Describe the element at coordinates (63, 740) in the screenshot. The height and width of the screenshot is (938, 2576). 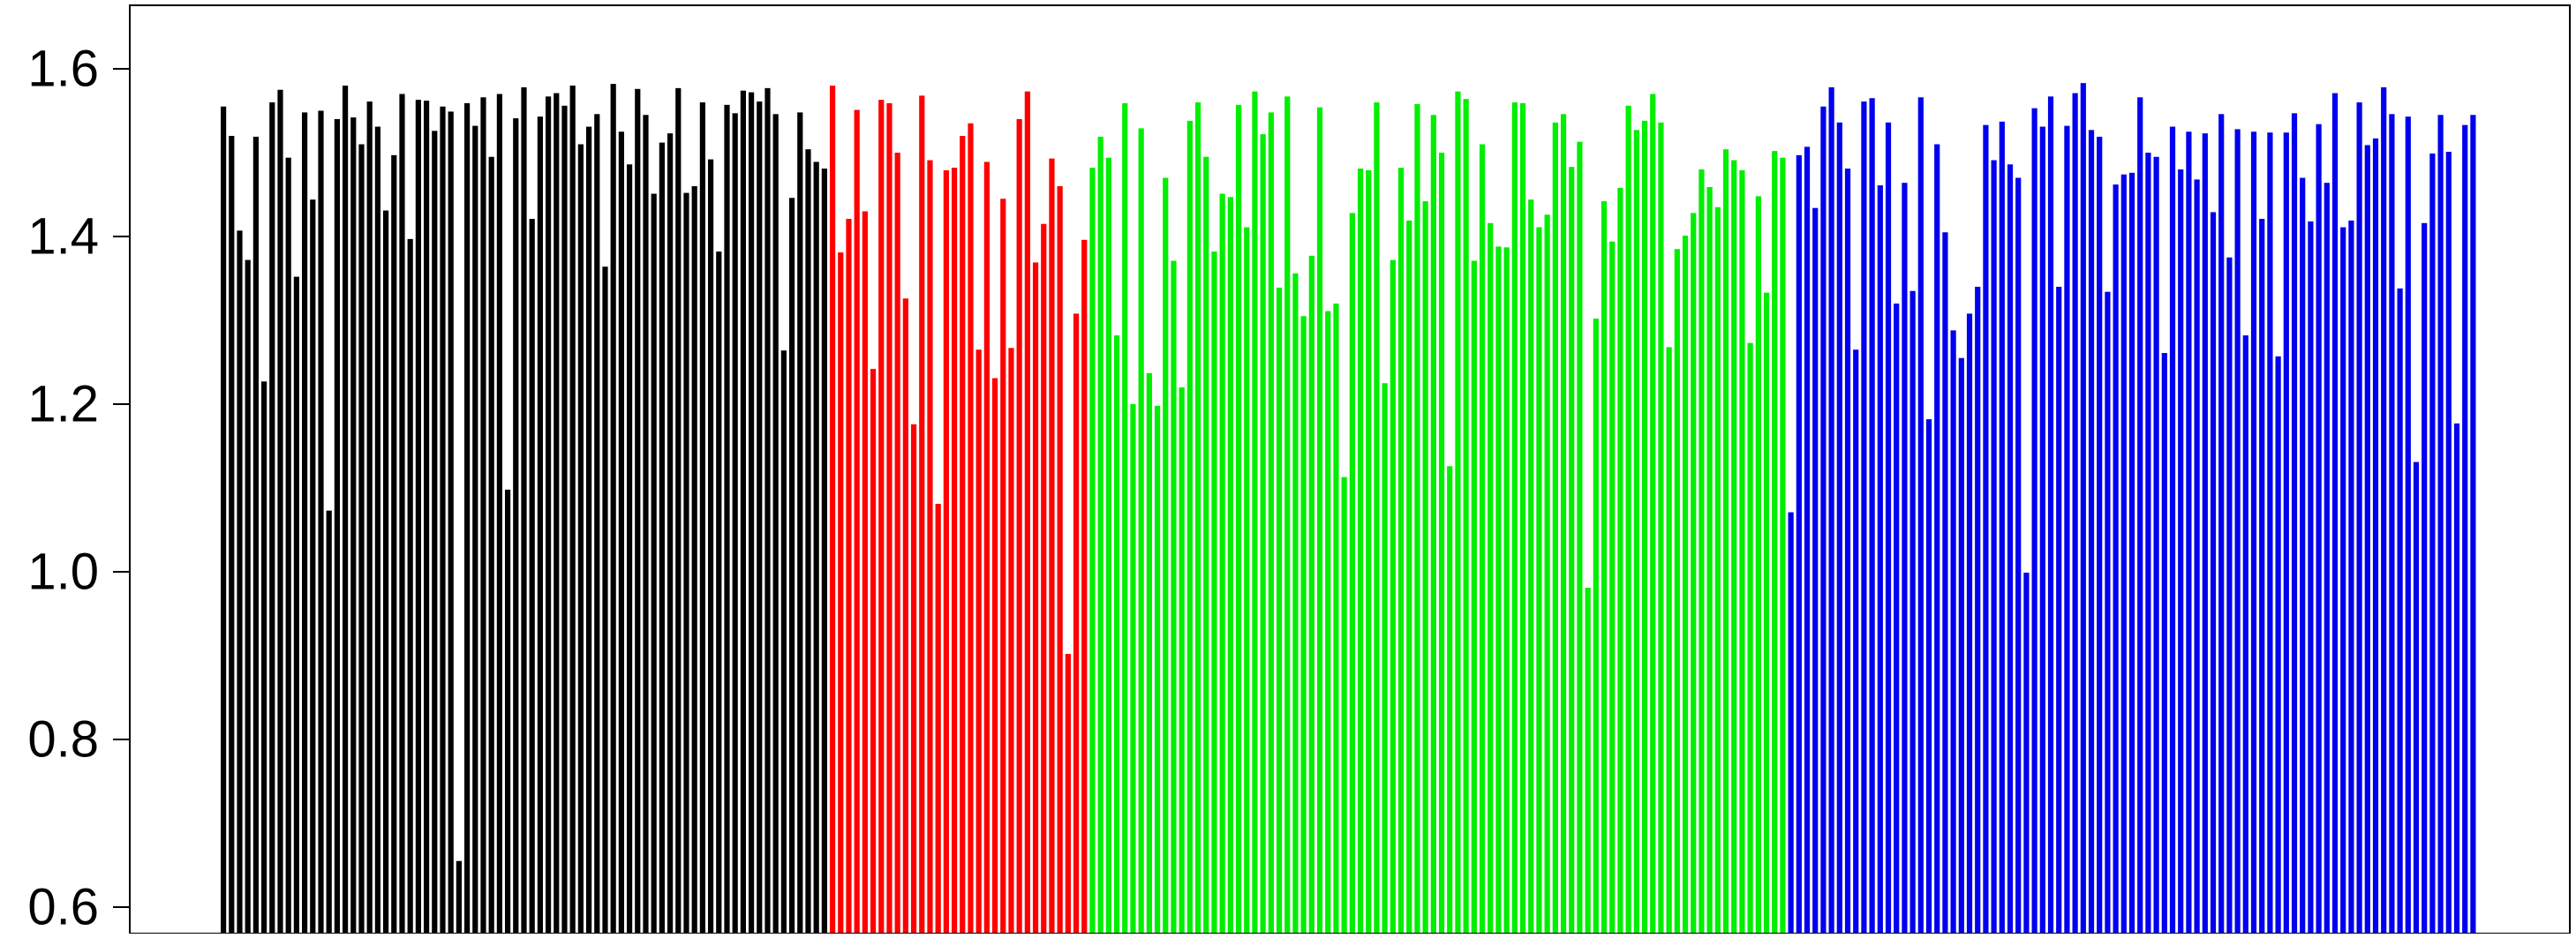
I see `y-tick-label: 0.8` at that location.